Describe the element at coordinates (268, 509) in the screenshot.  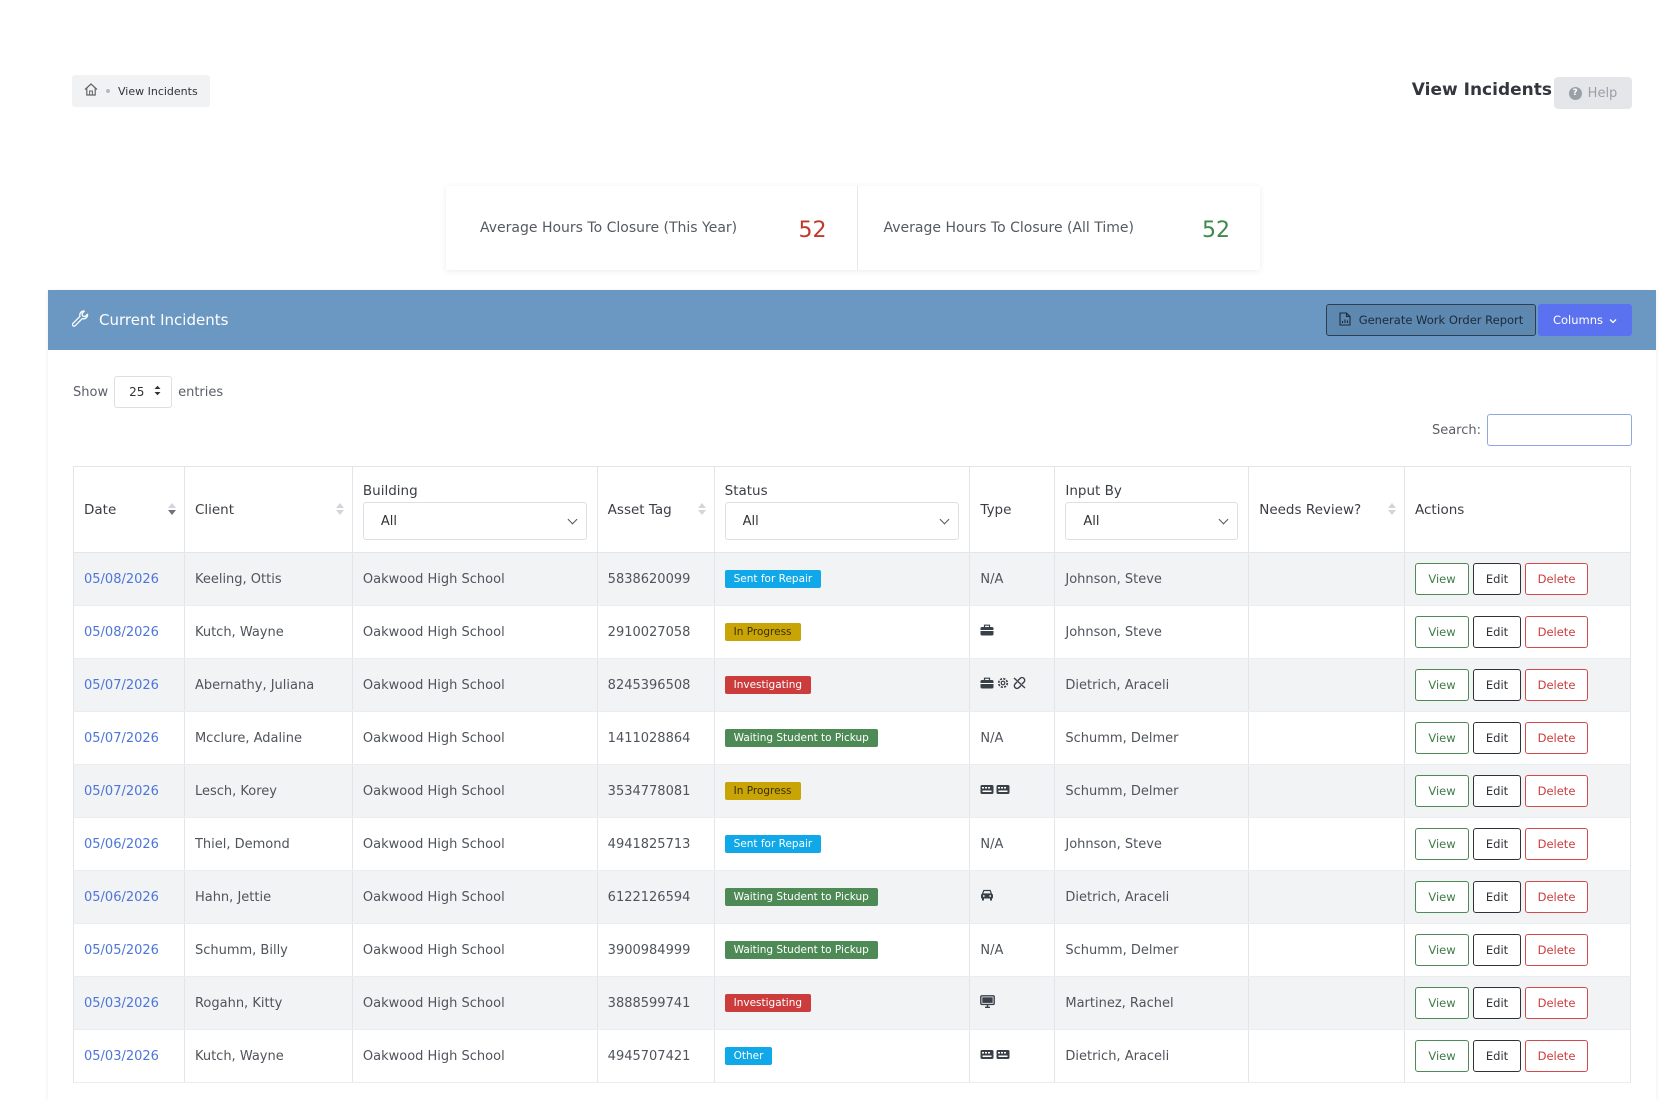
I see `column-header-client: Client` at that location.